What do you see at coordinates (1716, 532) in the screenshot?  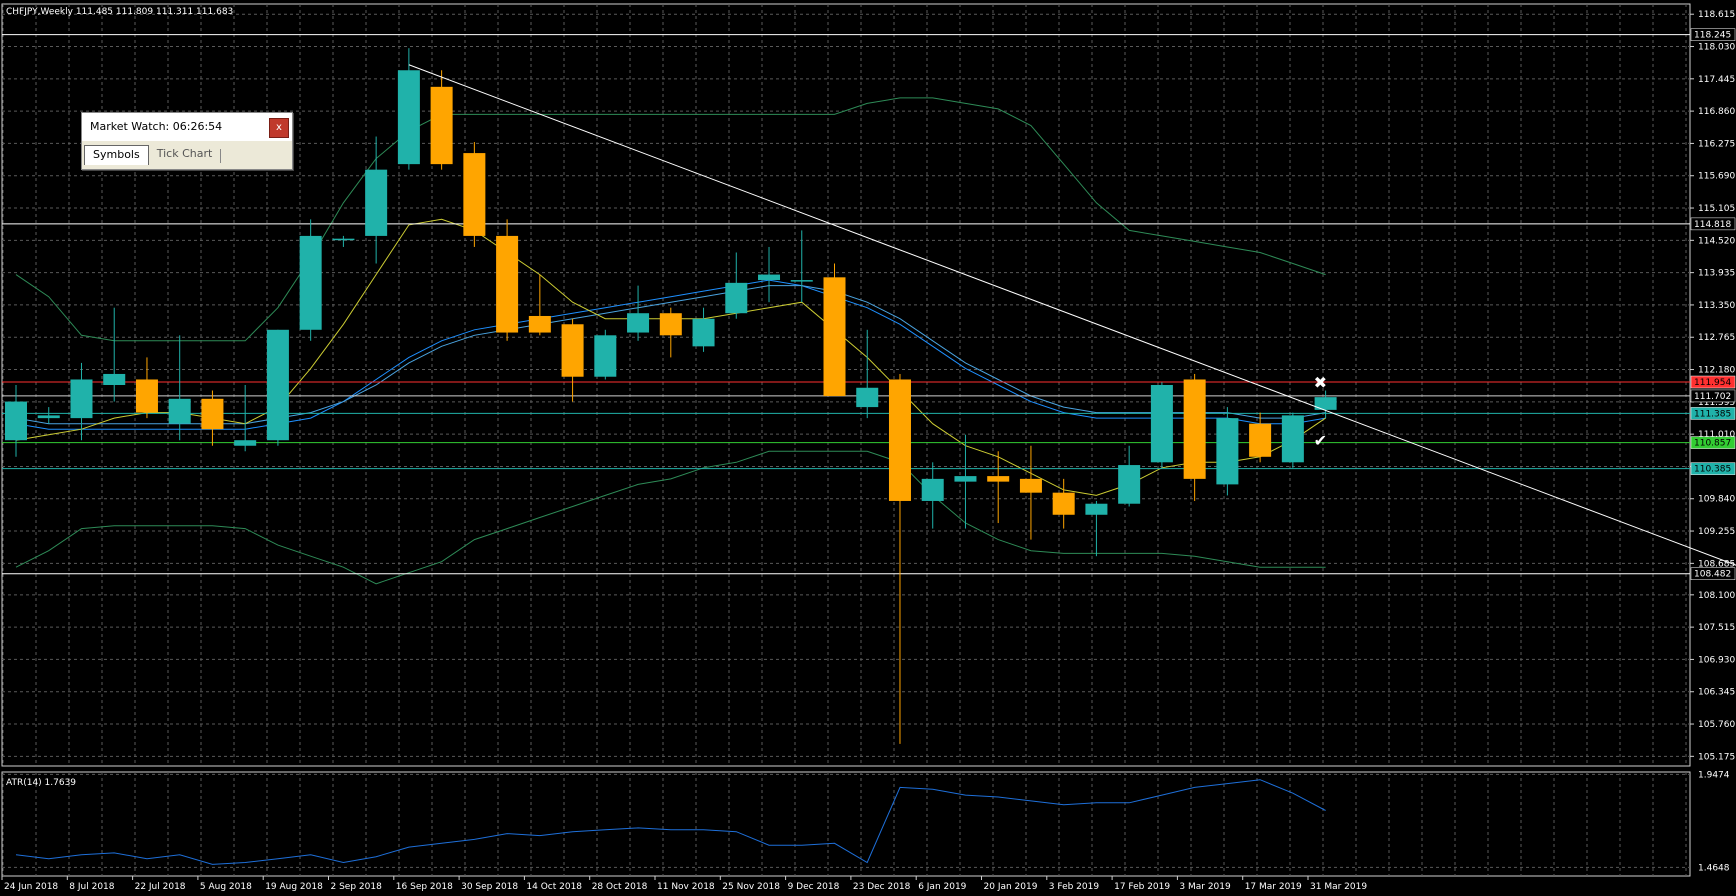 I see `y-tick-label: 109.255` at bounding box center [1716, 532].